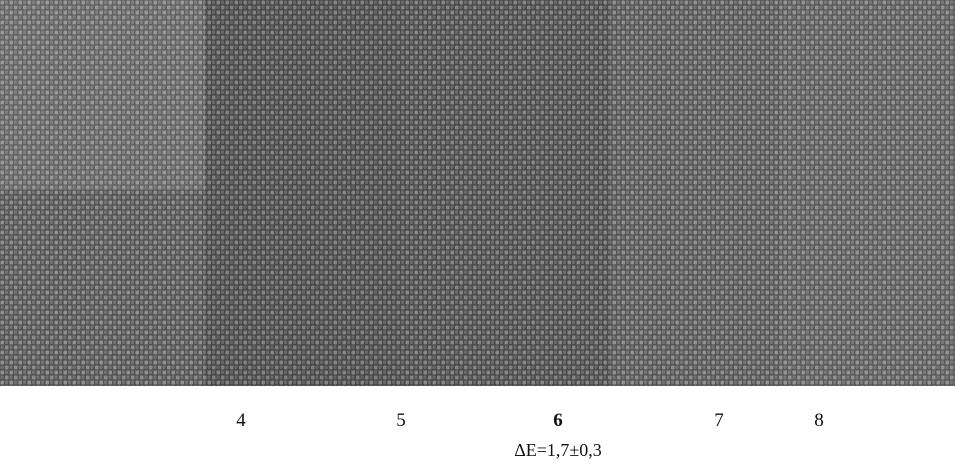 This screenshot has width=955, height=466. What do you see at coordinates (558, 420) in the screenshot?
I see `grade-label: 6` at bounding box center [558, 420].